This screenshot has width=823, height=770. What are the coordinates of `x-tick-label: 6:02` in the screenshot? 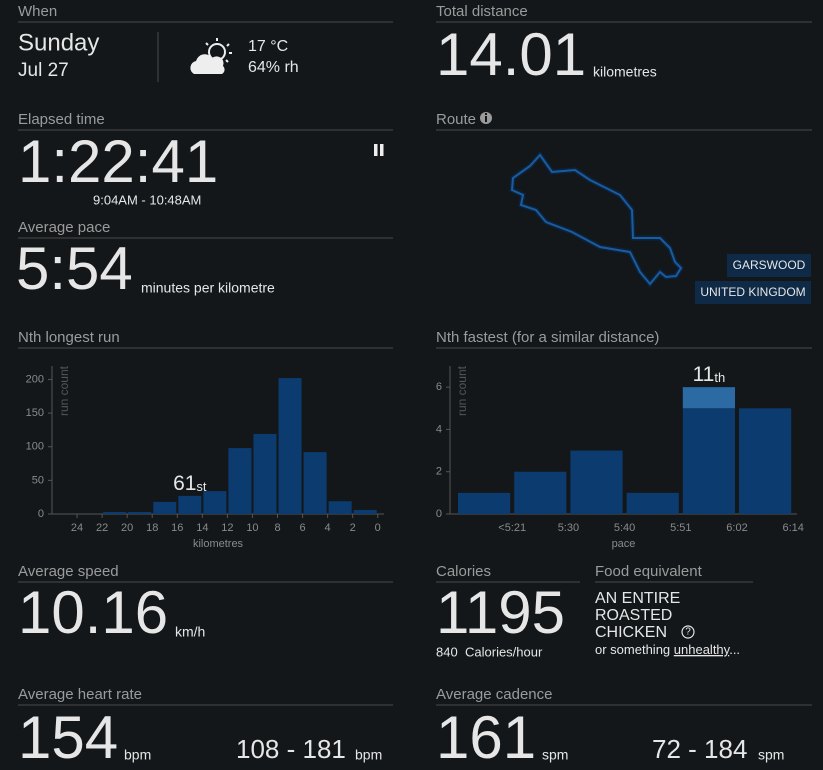 It's located at (736, 528).